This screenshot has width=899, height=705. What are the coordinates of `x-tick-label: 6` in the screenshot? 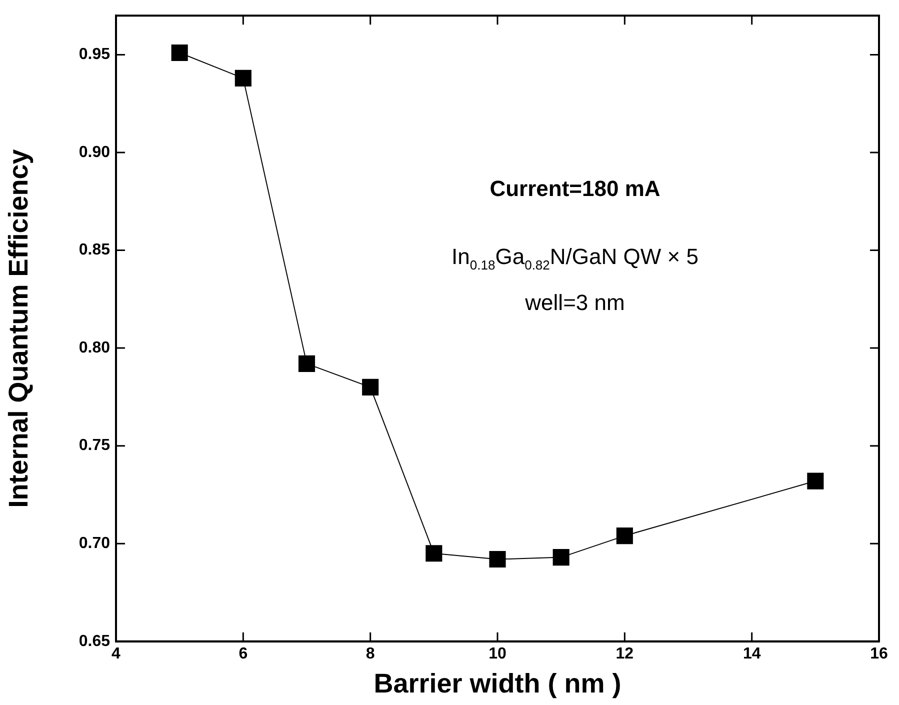 It's located at (243, 653).